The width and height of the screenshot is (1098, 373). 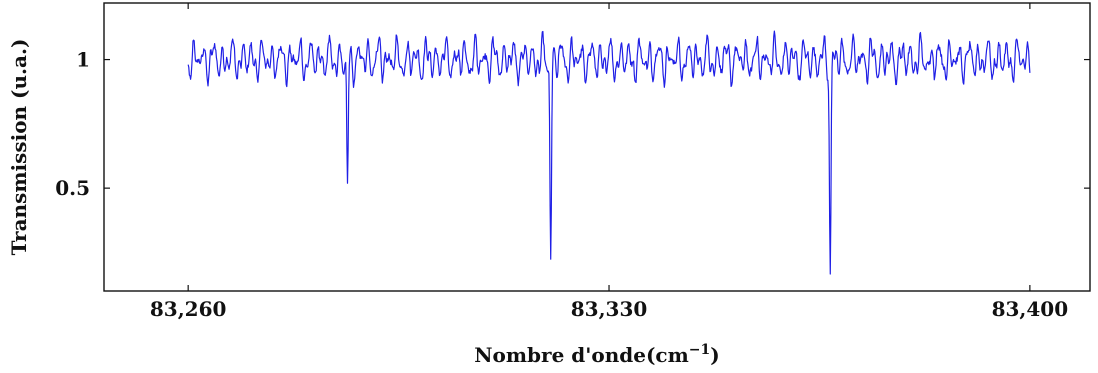 What do you see at coordinates (188, 309) in the screenshot?
I see `x-tick-label: 83,260` at bounding box center [188, 309].